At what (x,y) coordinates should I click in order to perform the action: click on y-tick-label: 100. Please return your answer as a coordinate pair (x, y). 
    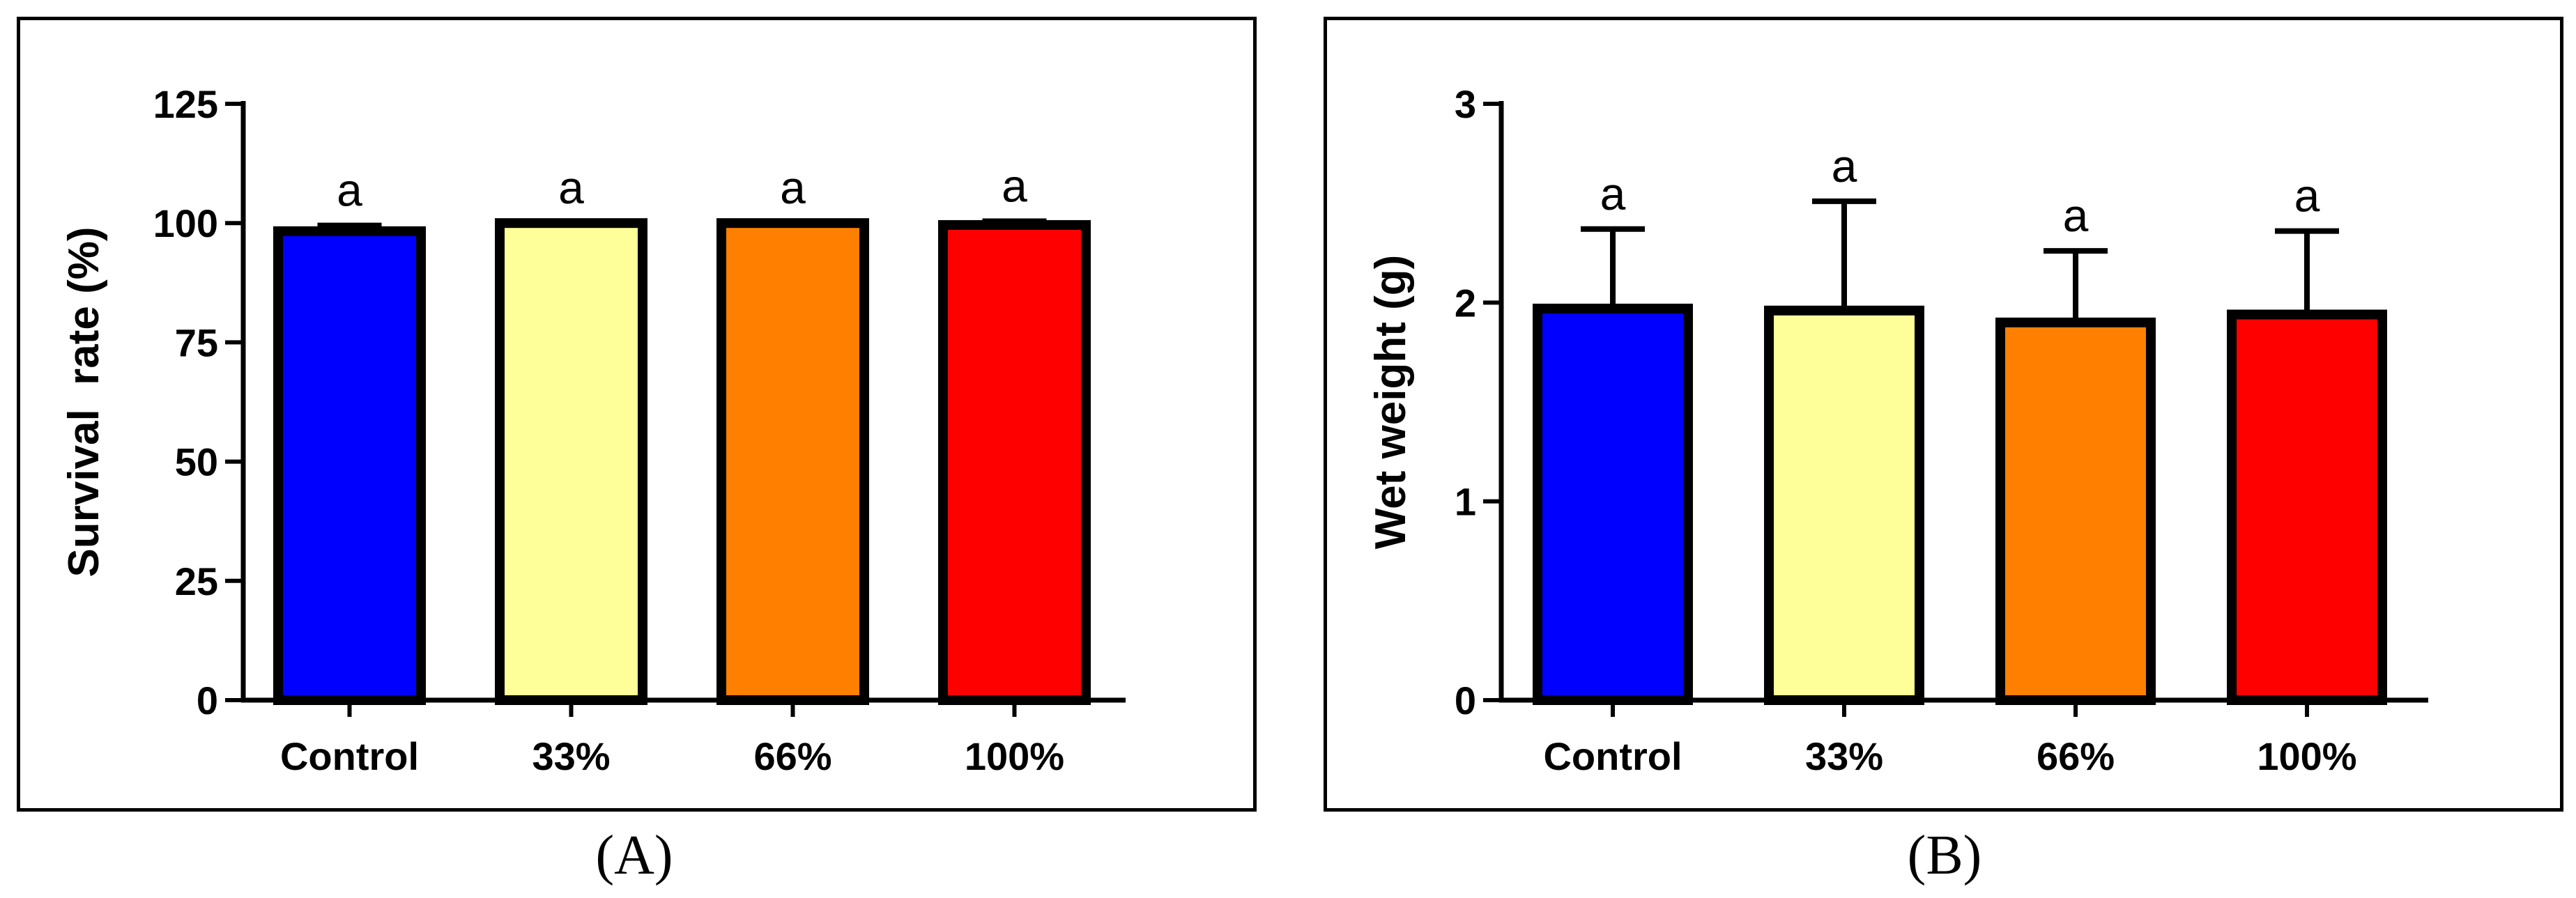
    Looking at the image, I should click on (185, 223).